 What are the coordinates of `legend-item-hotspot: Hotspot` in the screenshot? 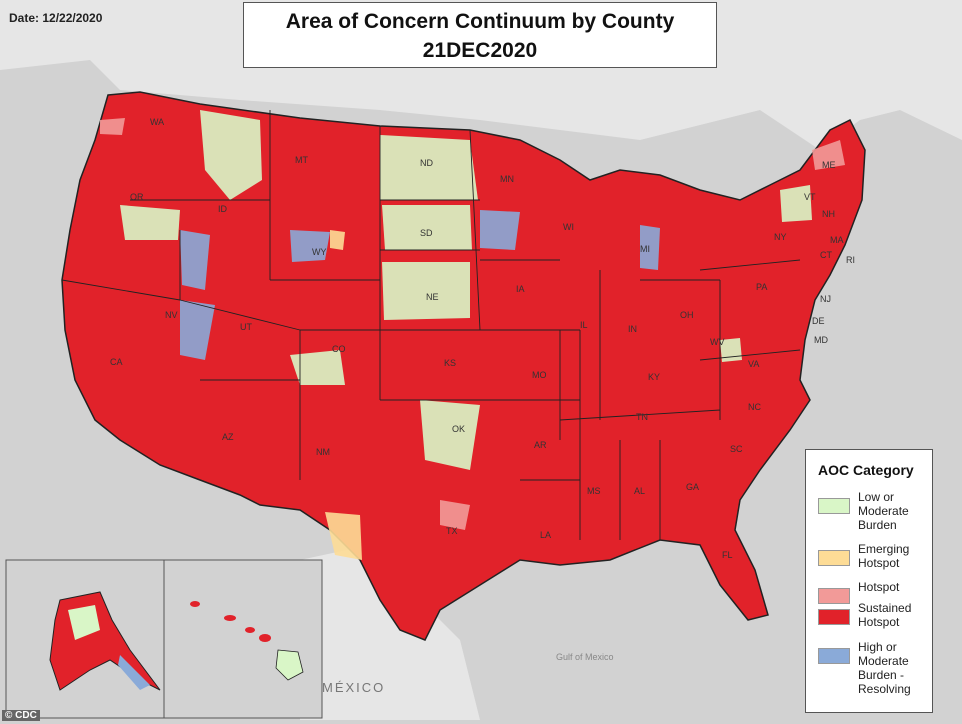 It's located at (874, 592).